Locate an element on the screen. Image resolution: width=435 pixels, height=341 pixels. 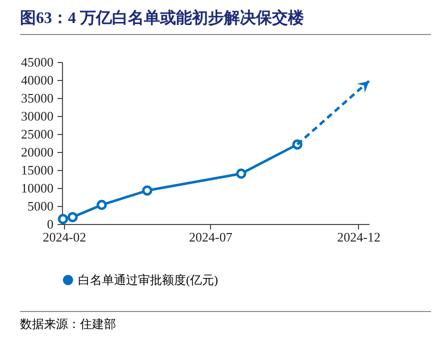
source-note: 数据来源：住建部 is located at coordinates (68, 324).